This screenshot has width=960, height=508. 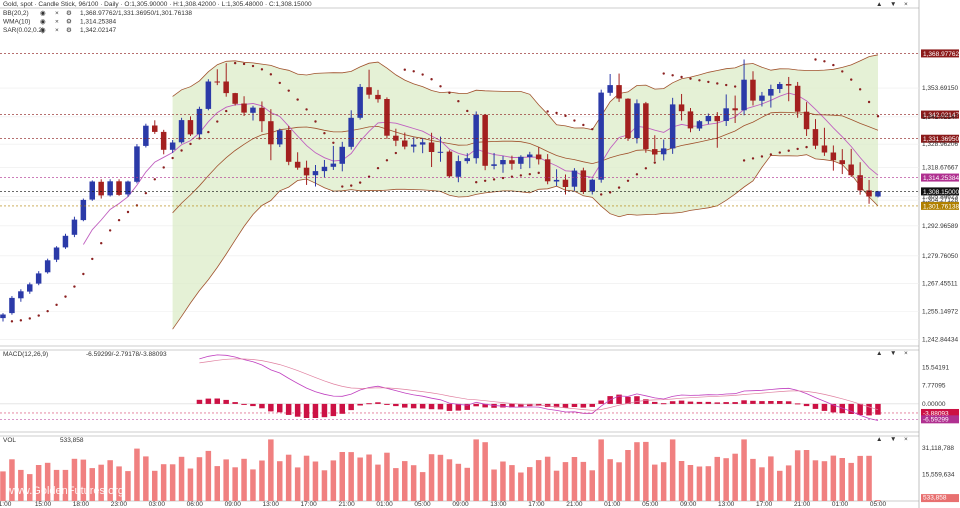 I want to click on volume-pane: 533,858, so click(x=479, y=471).